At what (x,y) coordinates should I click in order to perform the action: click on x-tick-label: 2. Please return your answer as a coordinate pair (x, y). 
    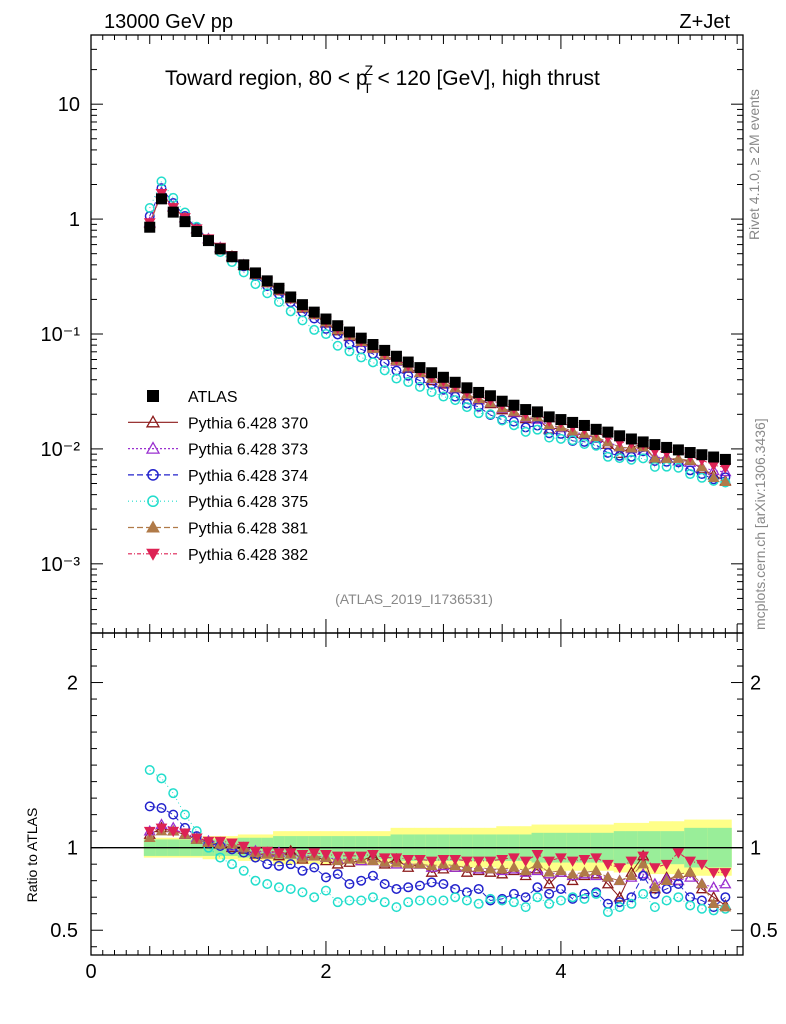
    Looking at the image, I should click on (325, 972).